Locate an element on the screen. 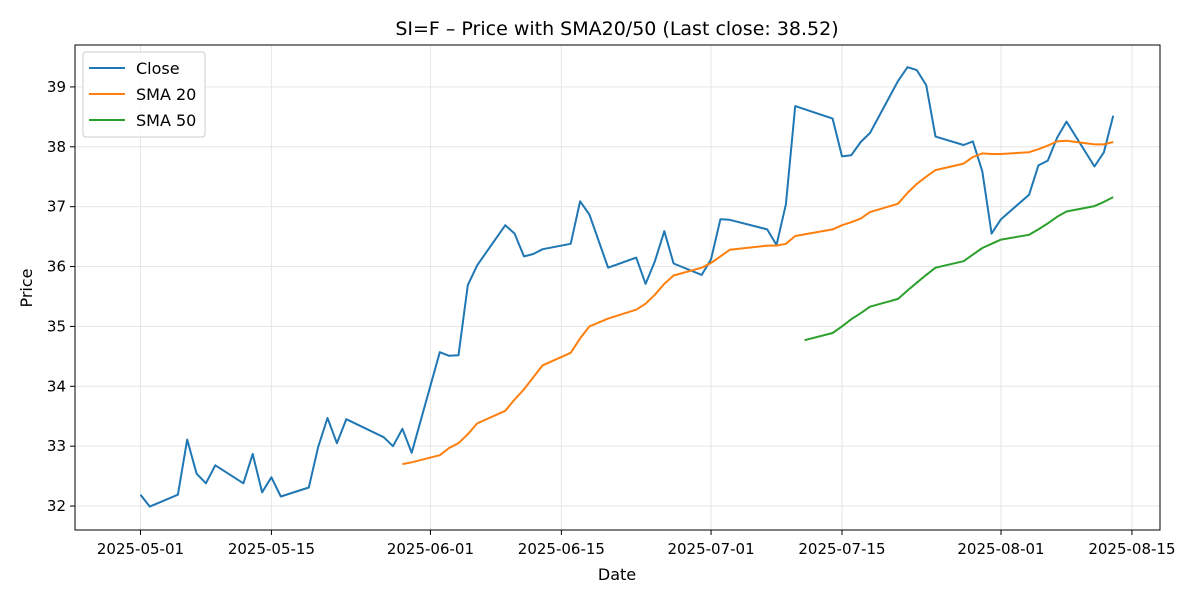  legend-box is located at coordinates (144, 94).